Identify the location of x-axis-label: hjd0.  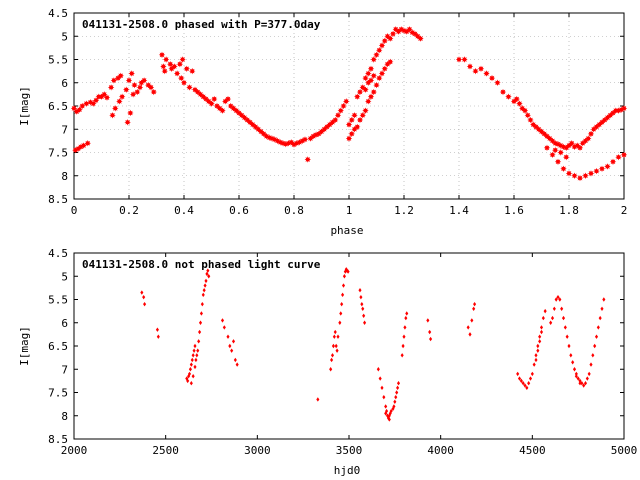
(347, 470).